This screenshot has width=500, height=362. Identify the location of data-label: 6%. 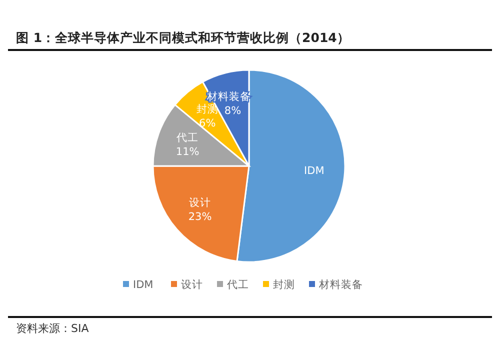
(207, 124).